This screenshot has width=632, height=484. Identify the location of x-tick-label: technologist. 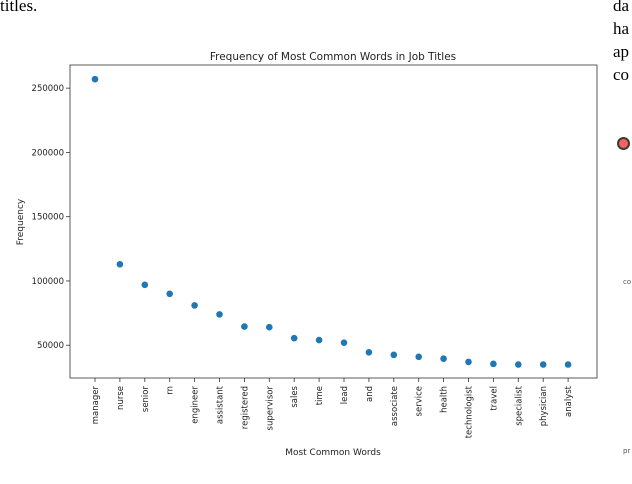
(470, 411).